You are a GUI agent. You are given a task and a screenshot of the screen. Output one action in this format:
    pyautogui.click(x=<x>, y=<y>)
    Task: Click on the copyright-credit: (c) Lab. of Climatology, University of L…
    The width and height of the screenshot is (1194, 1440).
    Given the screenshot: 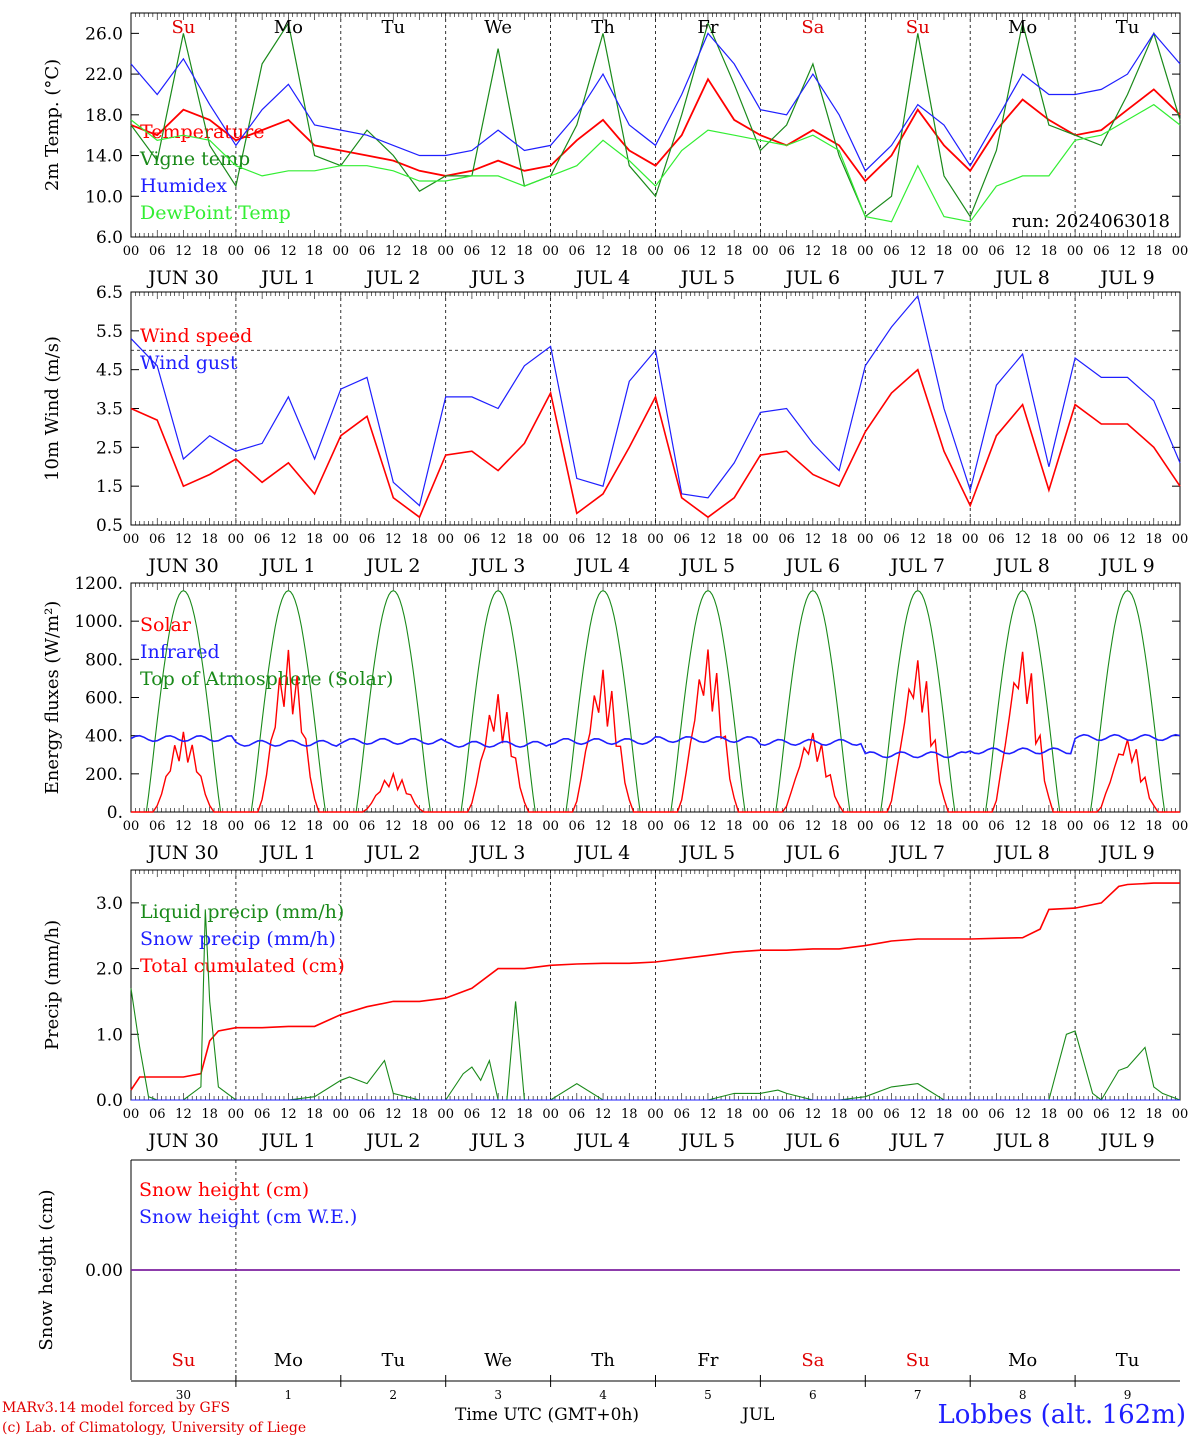 What is the action you would take?
    pyautogui.click(x=154, y=1428)
    